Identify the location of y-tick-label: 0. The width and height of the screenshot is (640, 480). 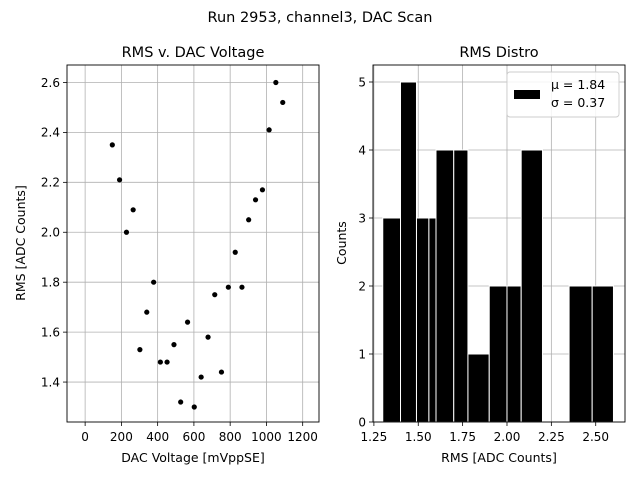
(362, 422).